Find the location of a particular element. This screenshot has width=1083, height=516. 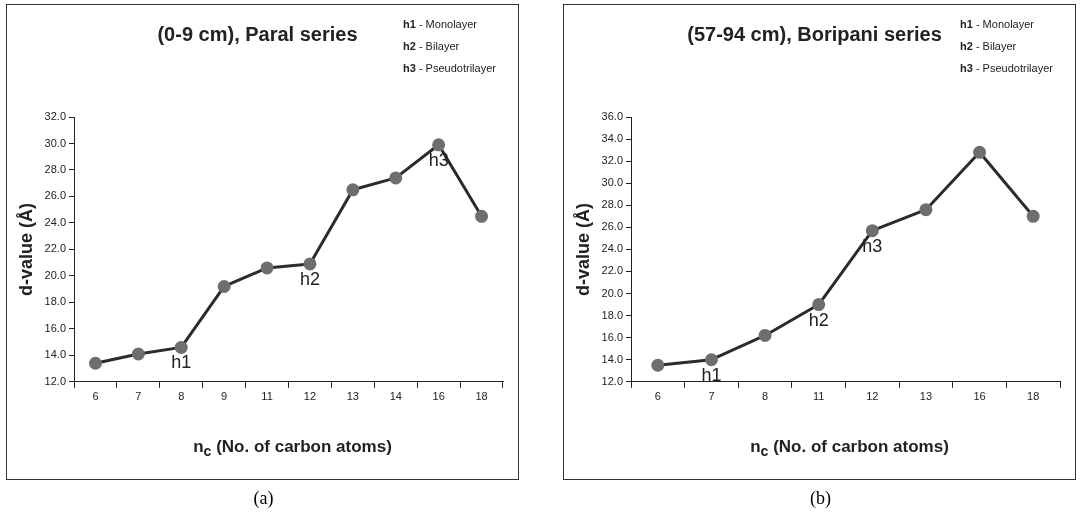

text: (b) is located at coordinates (820, 498).